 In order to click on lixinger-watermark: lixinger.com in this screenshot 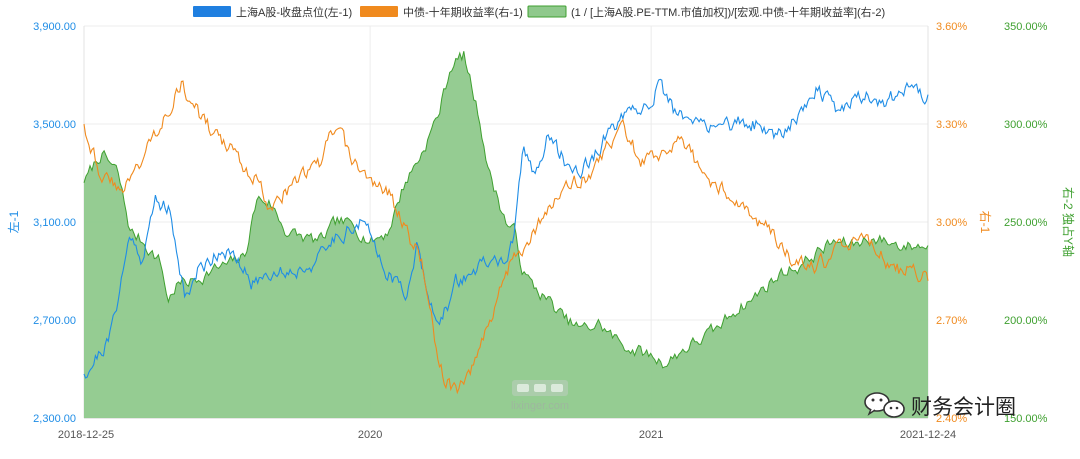, I will do `click(540, 396)`.